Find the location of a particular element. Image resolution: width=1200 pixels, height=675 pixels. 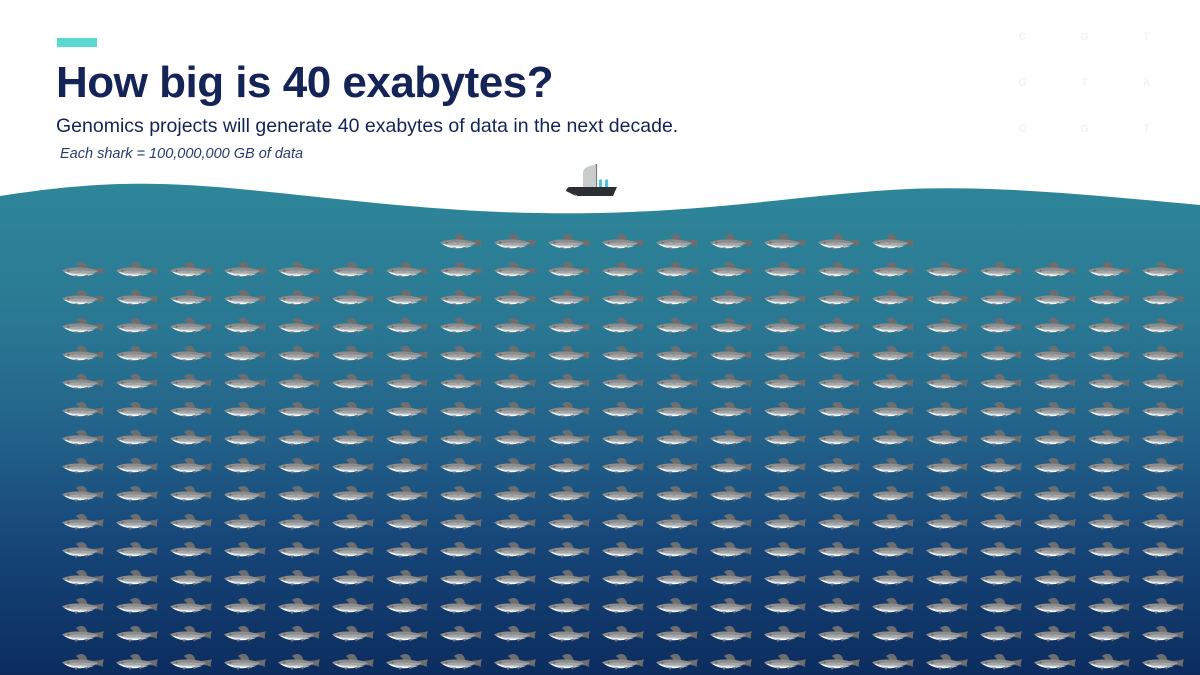

dna-watermark-grid: C G T G T A C G T is located at coordinates (1085, 83).